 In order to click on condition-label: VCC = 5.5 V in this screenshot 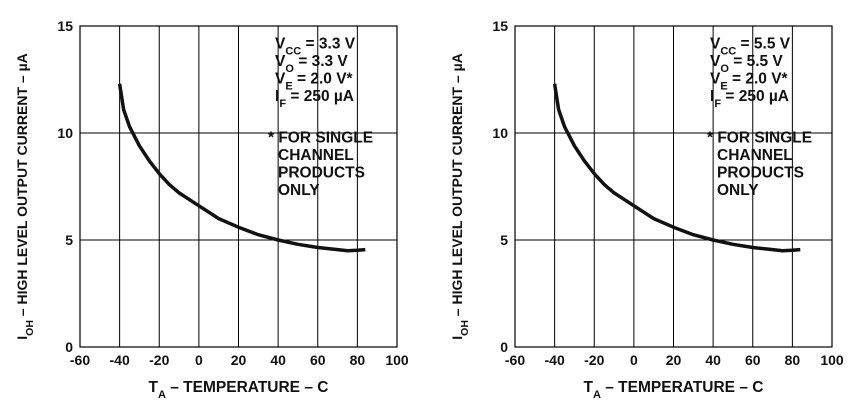, I will do `click(750, 46)`.